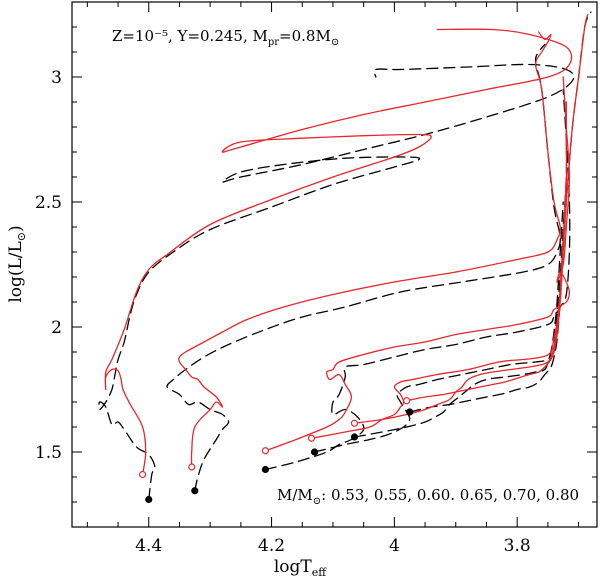 This screenshot has width=600, height=579. I want to click on x-tick-label: 4.2, so click(271, 546).